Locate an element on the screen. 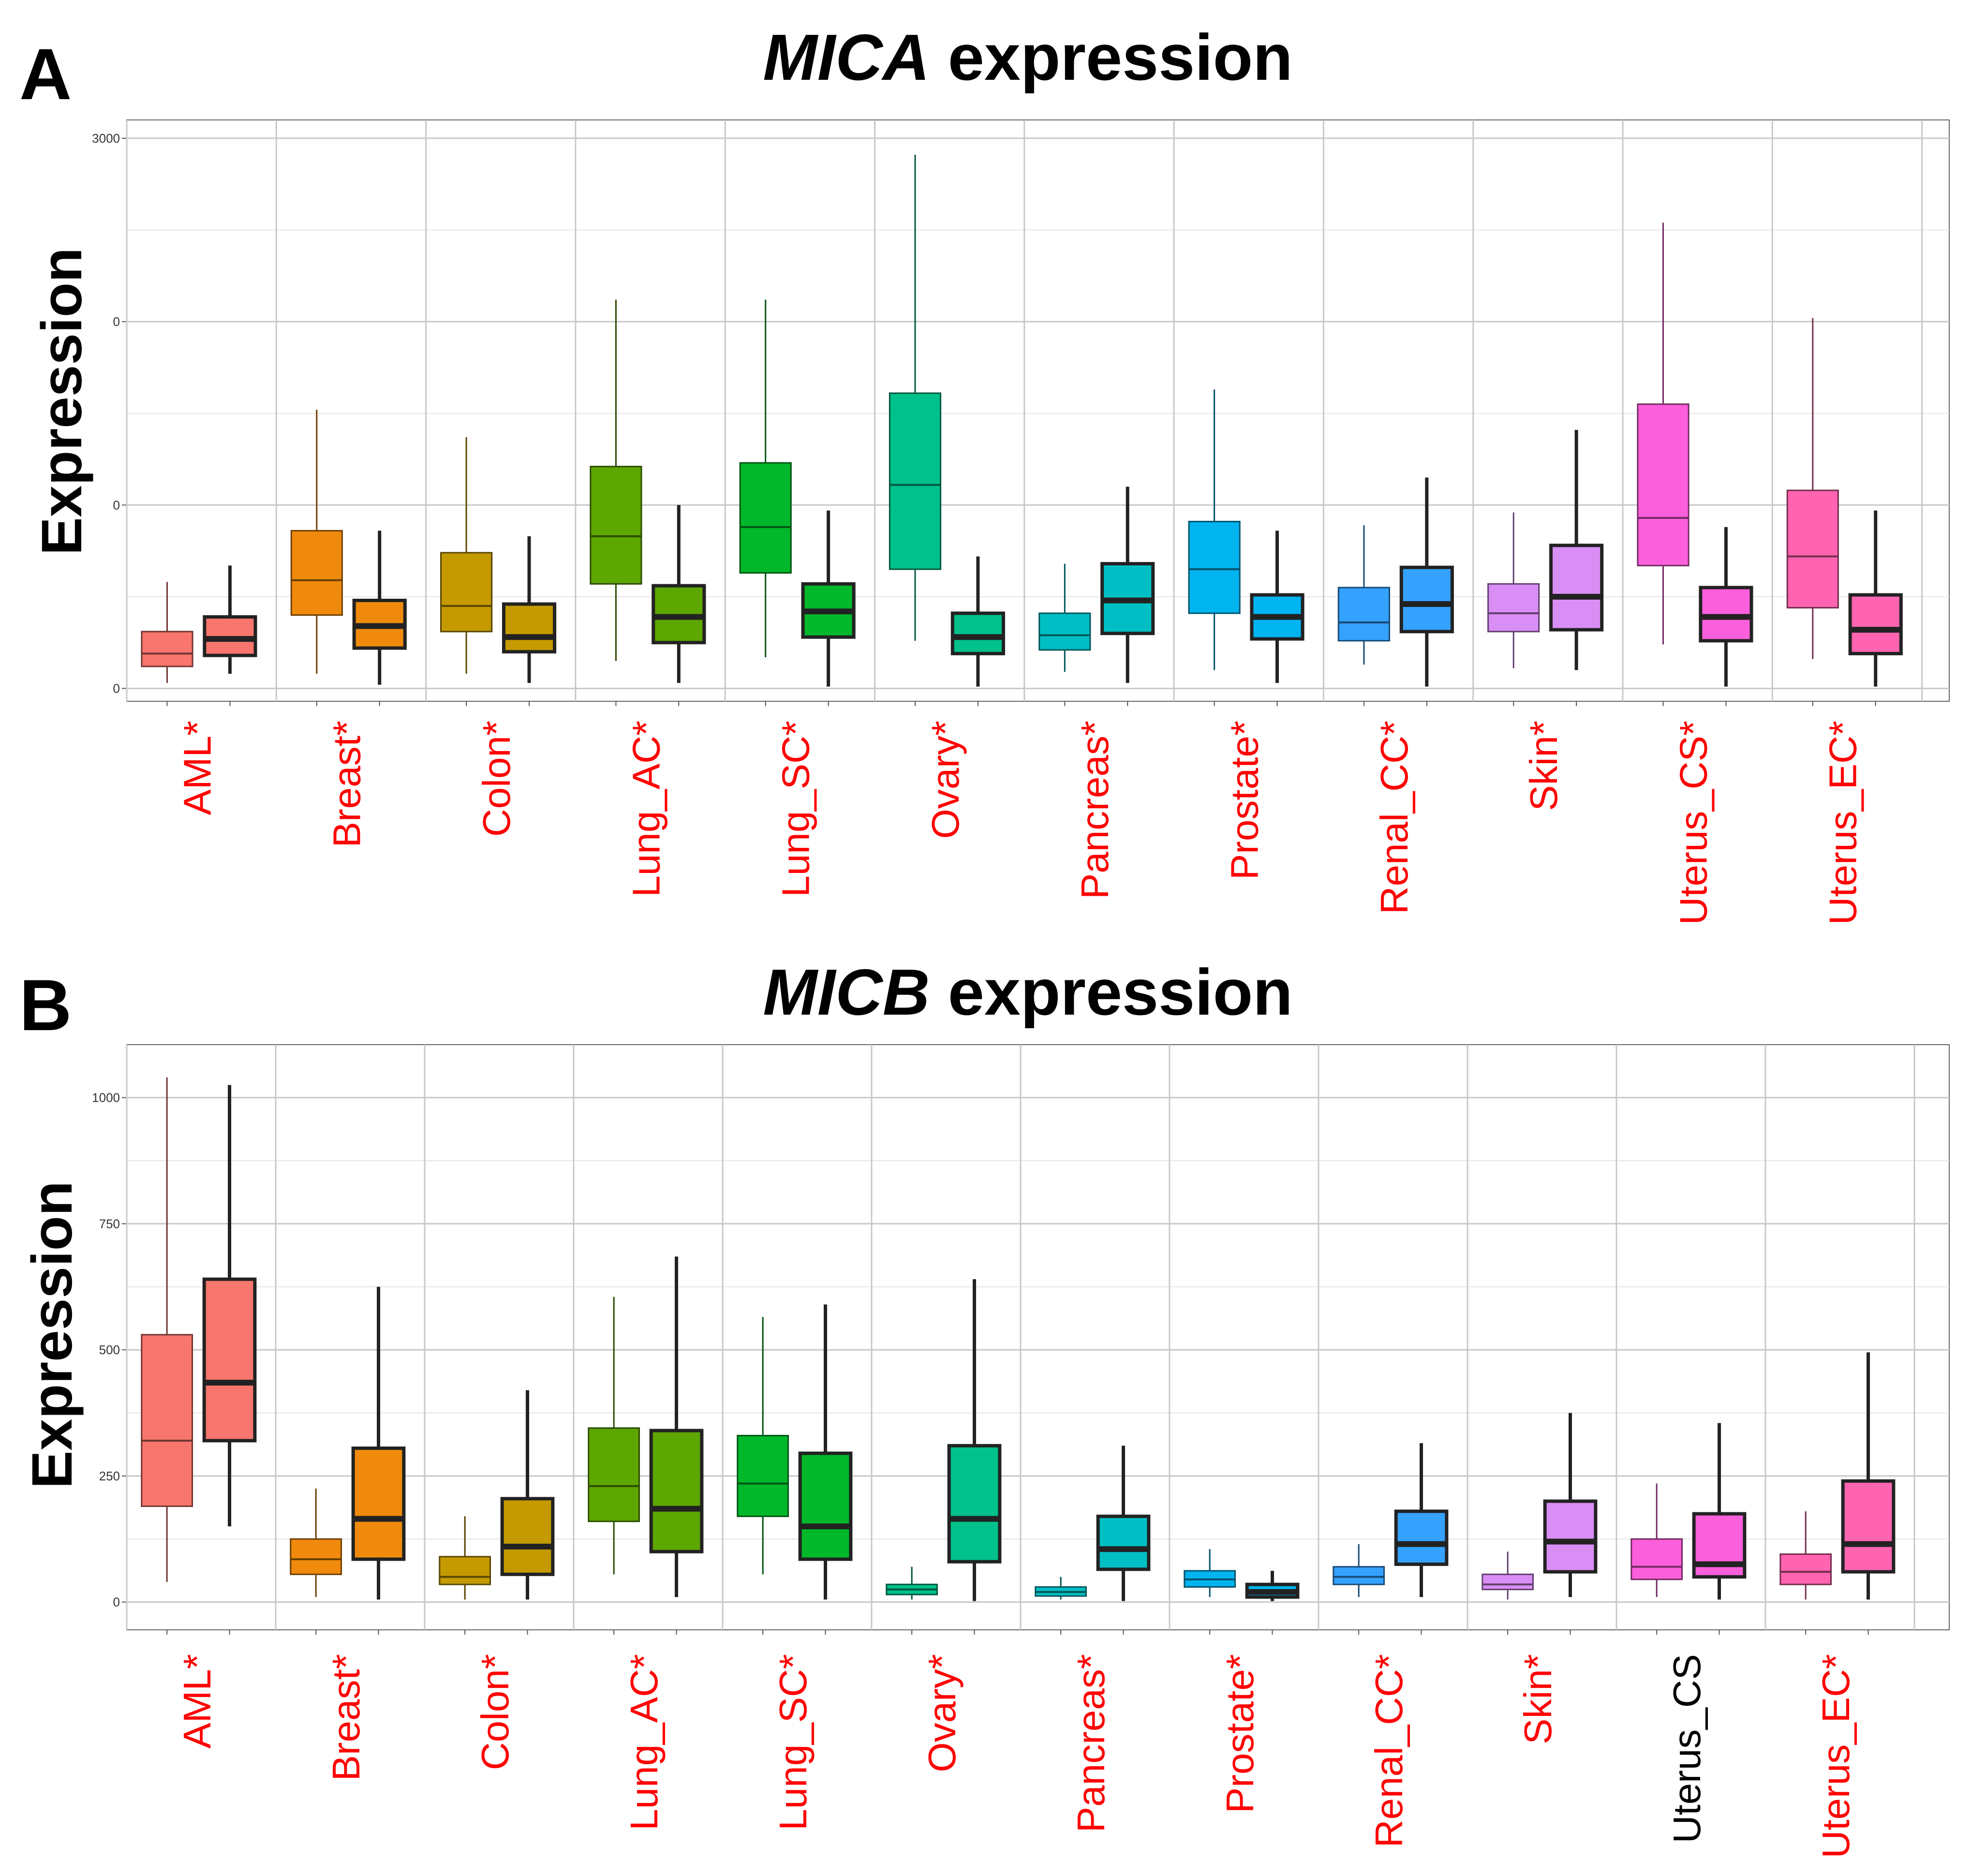 Image resolution: width=1971 pixels, height=1876 pixels. panel-b-group-aml is located at coordinates (199, 1329).